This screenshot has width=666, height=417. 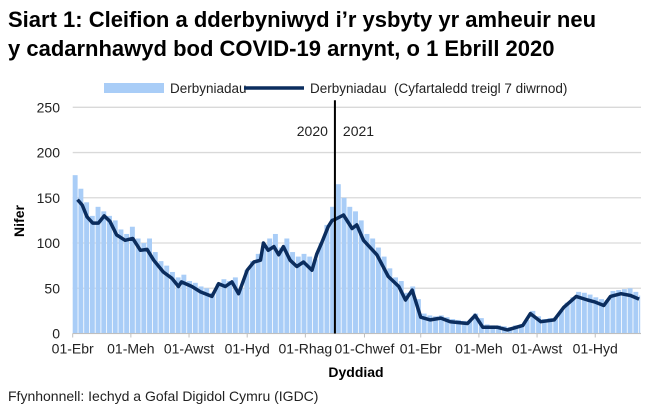 I want to click on x-axis-label: Dyddiad, so click(x=355, y=372).